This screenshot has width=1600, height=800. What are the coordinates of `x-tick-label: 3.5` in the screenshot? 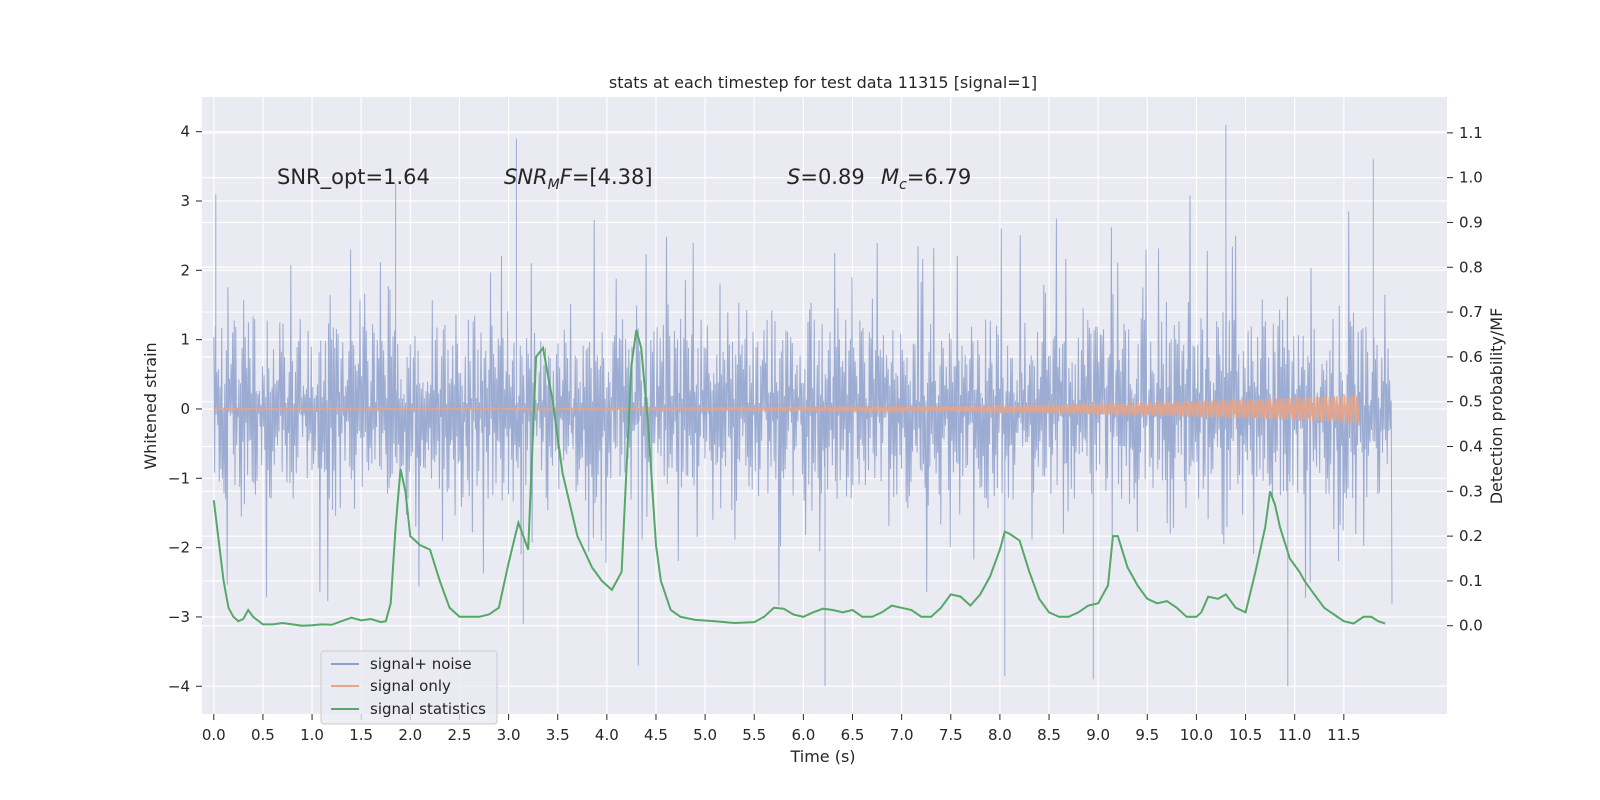 It's located at (558, 735).